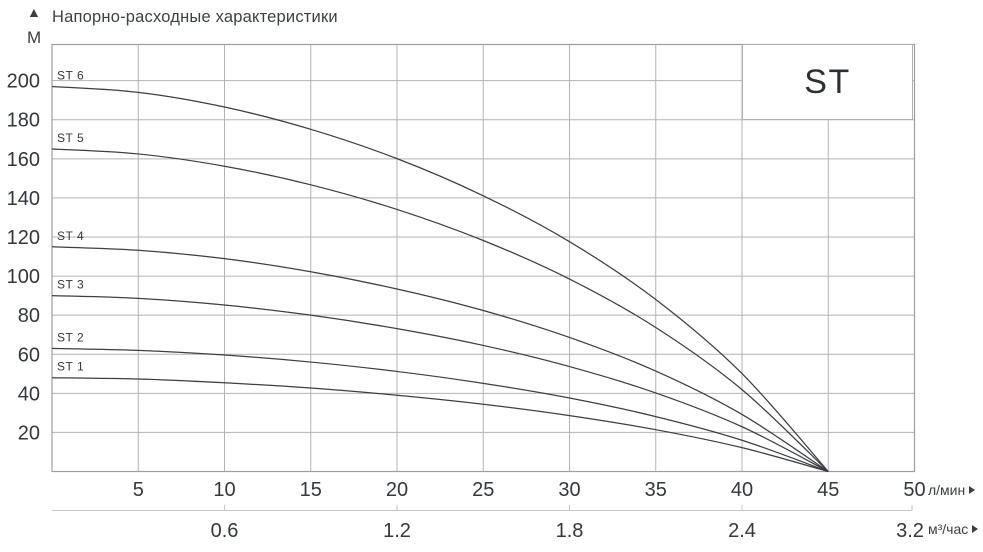 The image size is (983, 552). What do you see at coordinates (70, 367) in the screenshot?
I see `curve-label-st-1: ST 1` at bounding box center [70, 367].